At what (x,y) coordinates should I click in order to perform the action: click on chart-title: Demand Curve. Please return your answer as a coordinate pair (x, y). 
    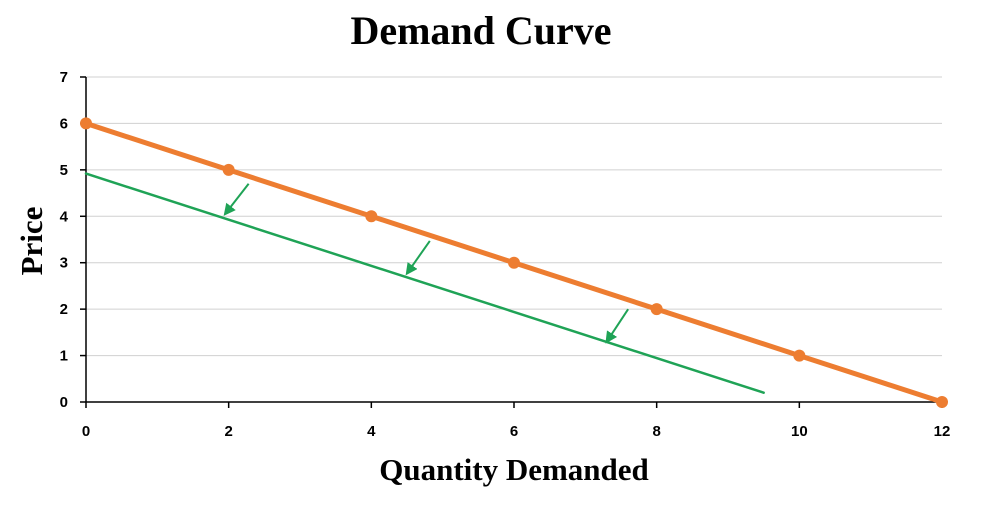
    Looking at the image, I should click on (480, 30).